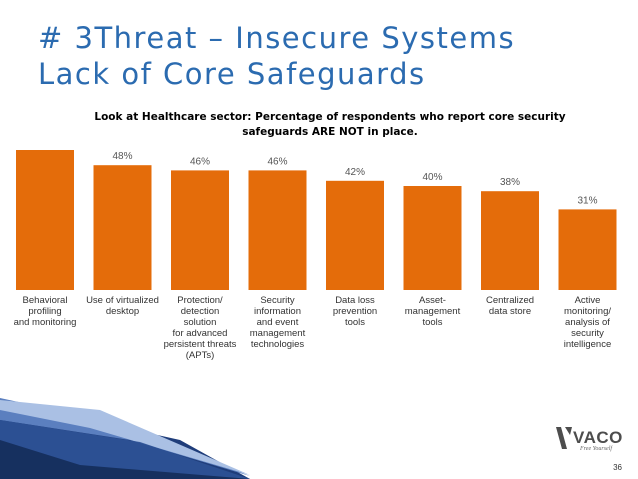 This screenshot has height=479, width=638. I want to click on page-number: 36, so click(617, 467).